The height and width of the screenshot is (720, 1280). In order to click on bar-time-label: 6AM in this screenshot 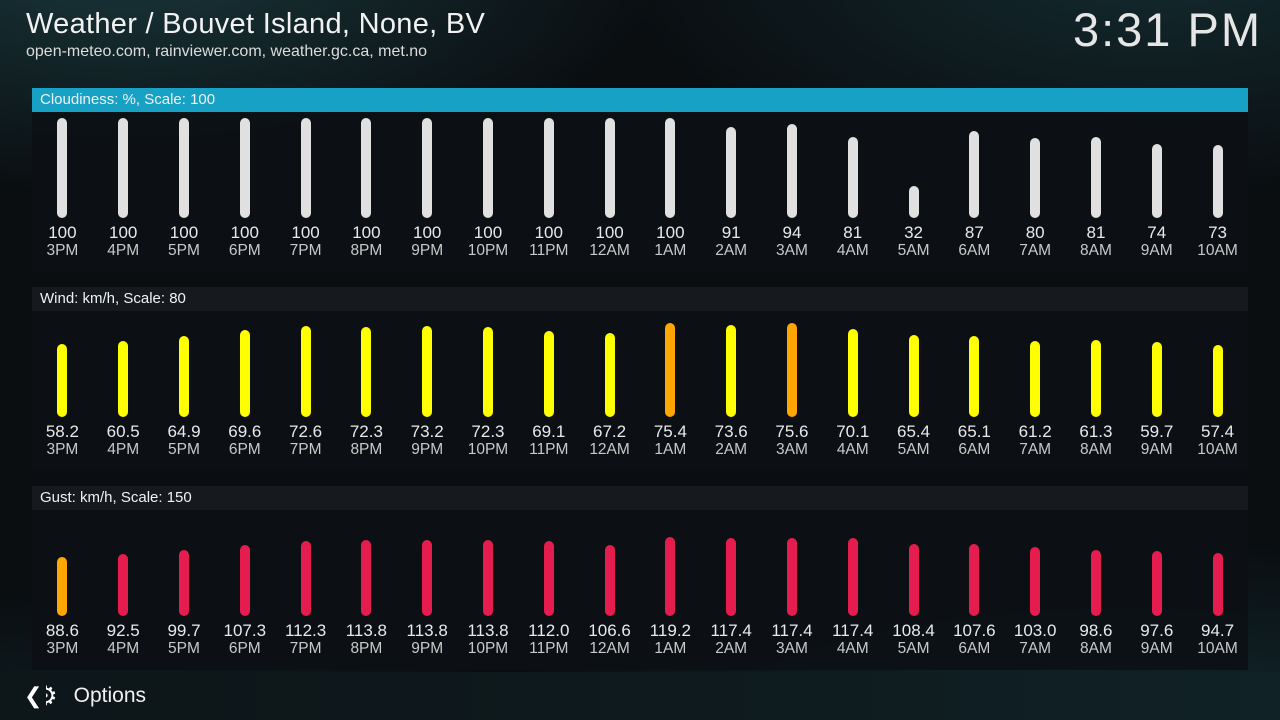, I will do `click(974, 648)`.